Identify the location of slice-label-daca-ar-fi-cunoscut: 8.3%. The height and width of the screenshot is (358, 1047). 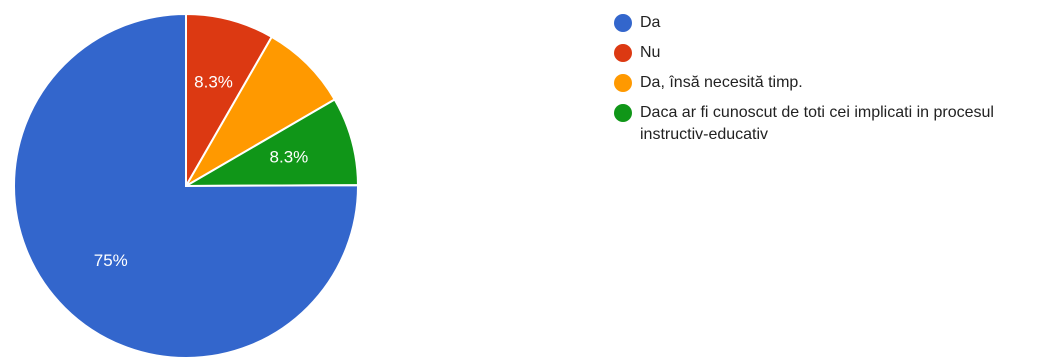
(289, 156).